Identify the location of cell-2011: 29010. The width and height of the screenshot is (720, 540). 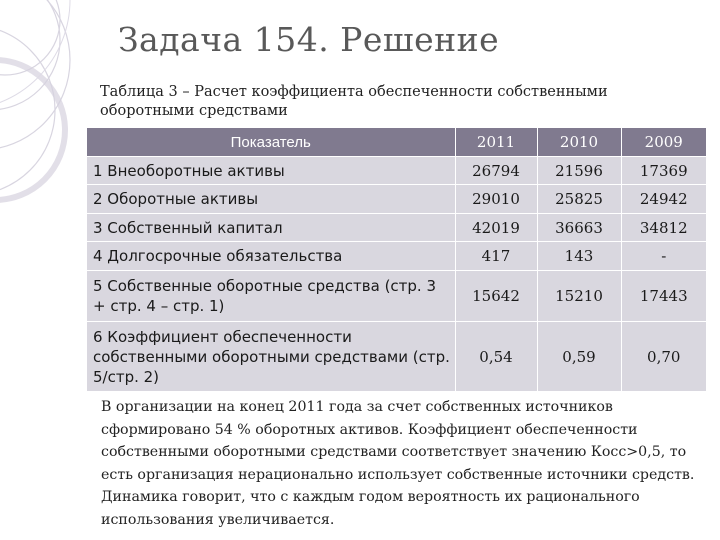
(495, 199).